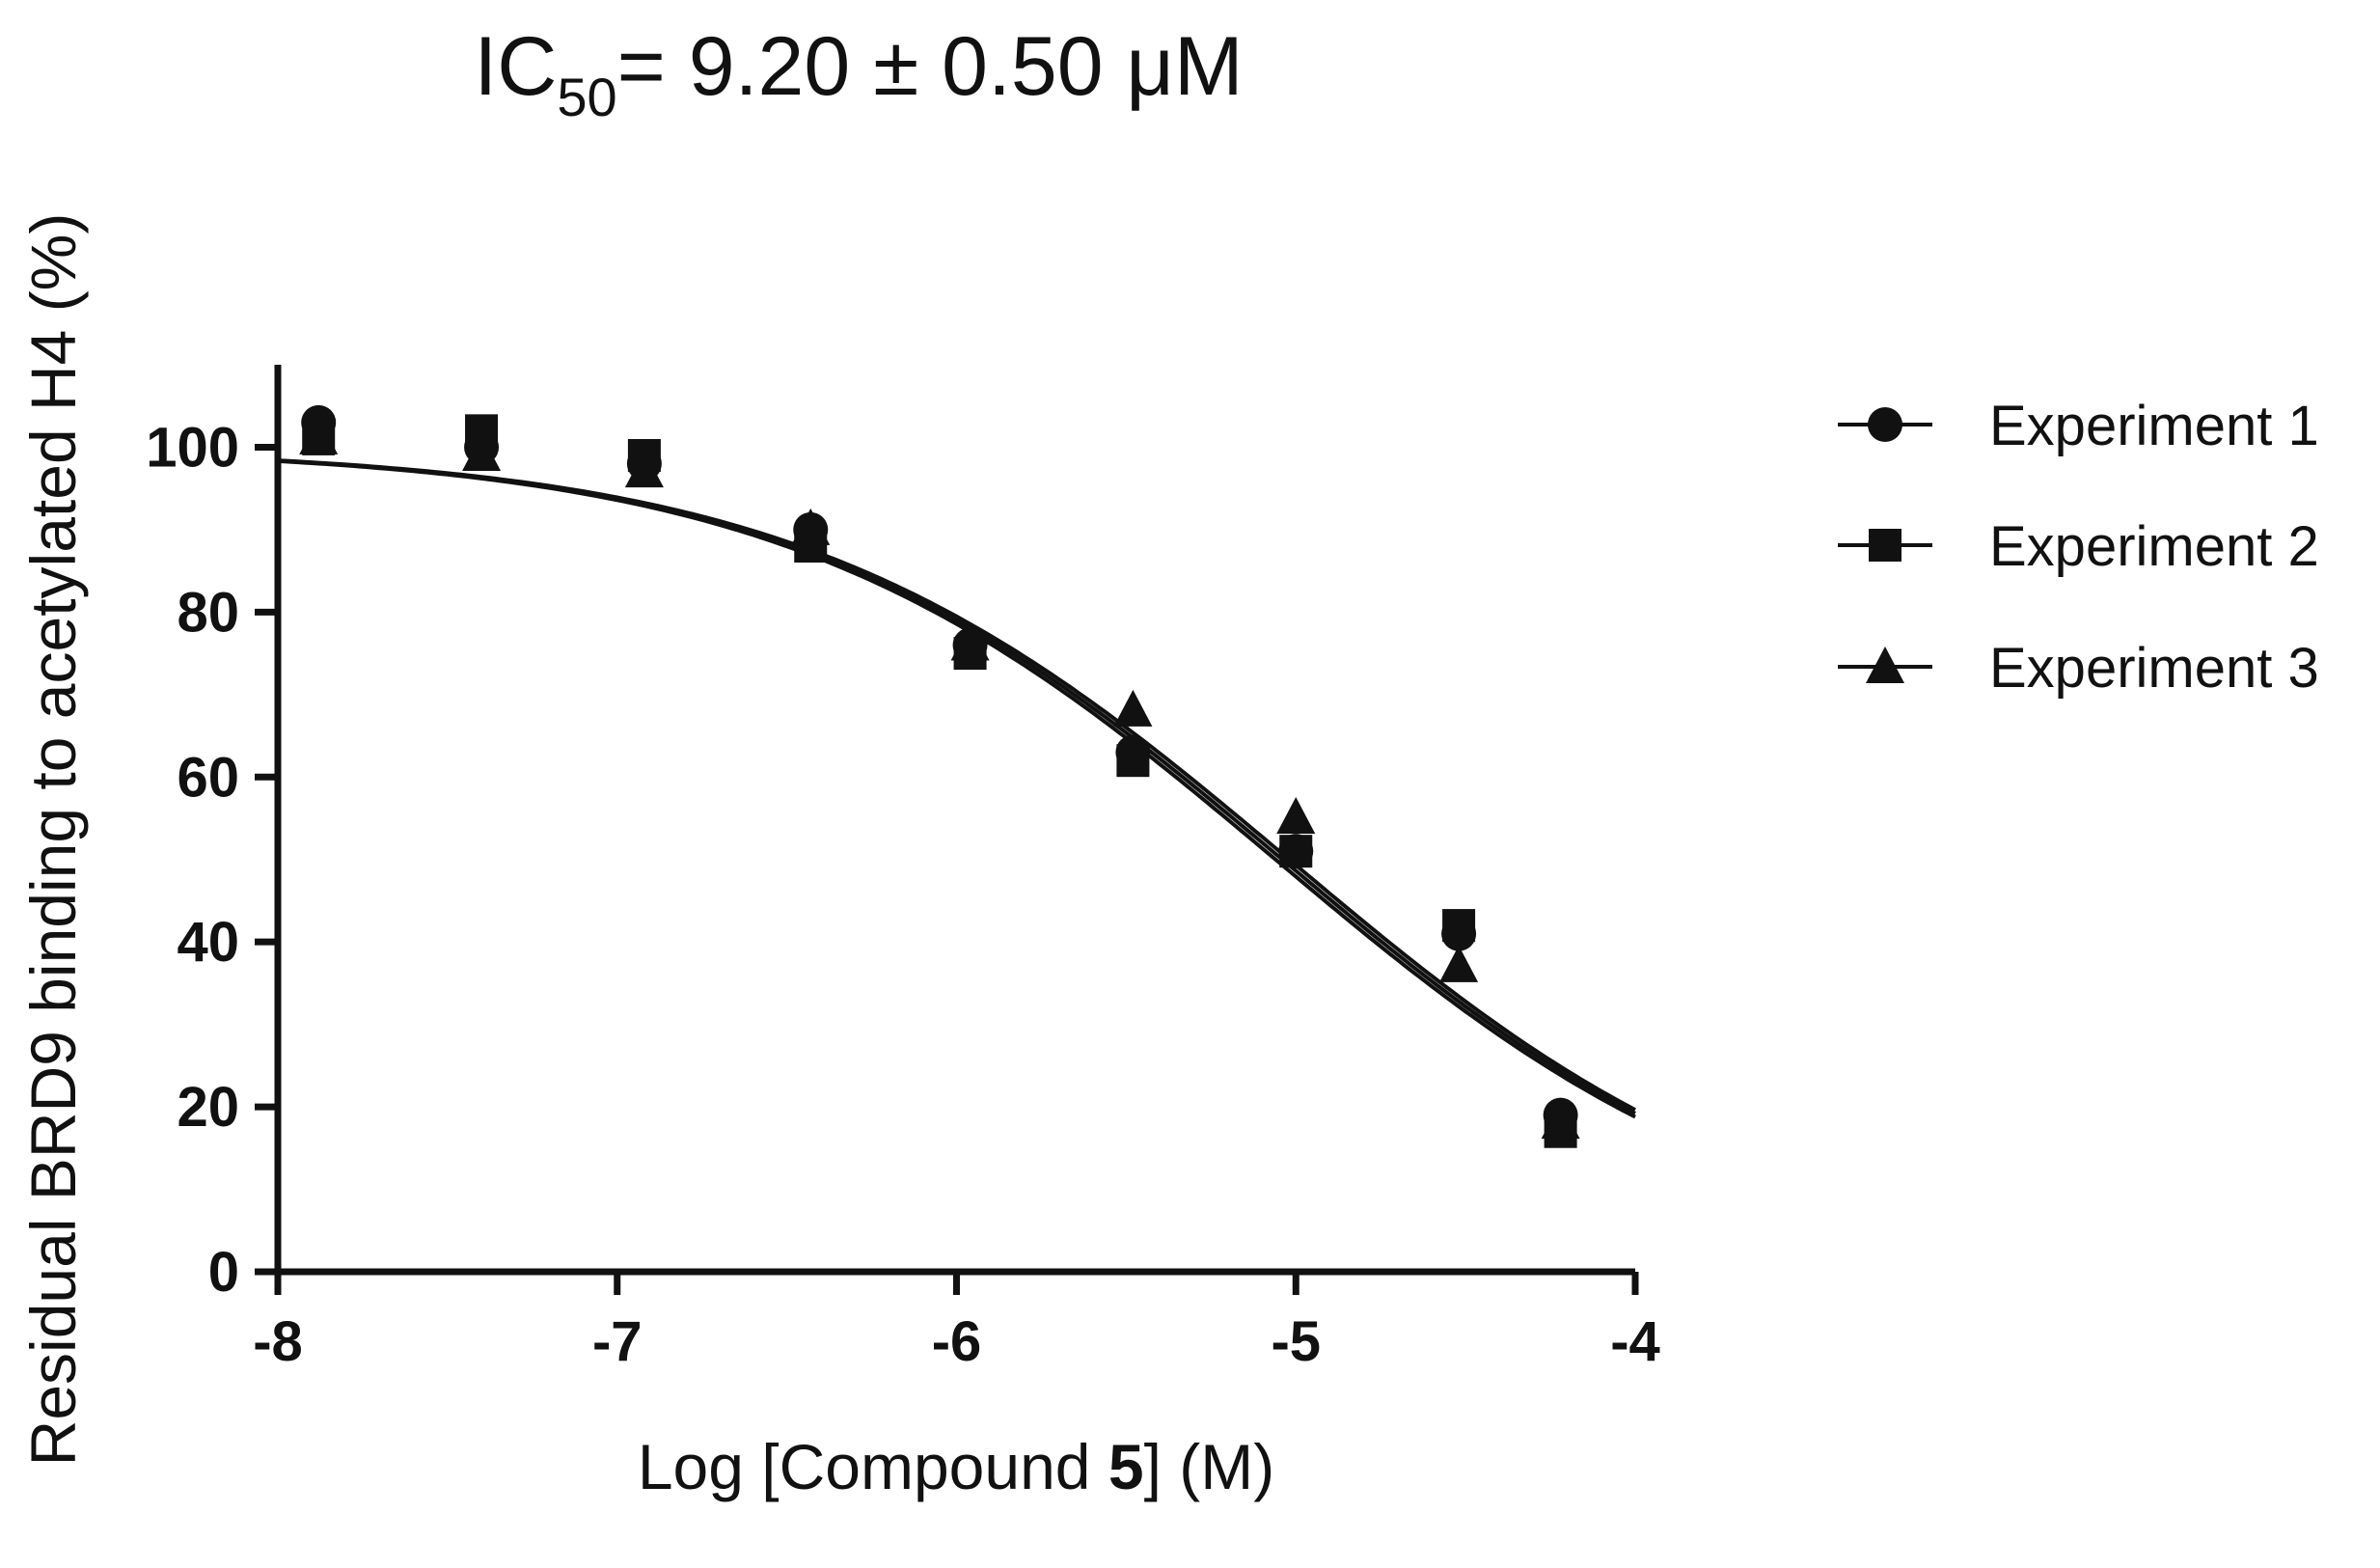  What do you see at coordinates (1210, 1466) in the screenshot?
I see `x-axis-label-suffix: ] (M)` at bounding box center [1210, 1466].